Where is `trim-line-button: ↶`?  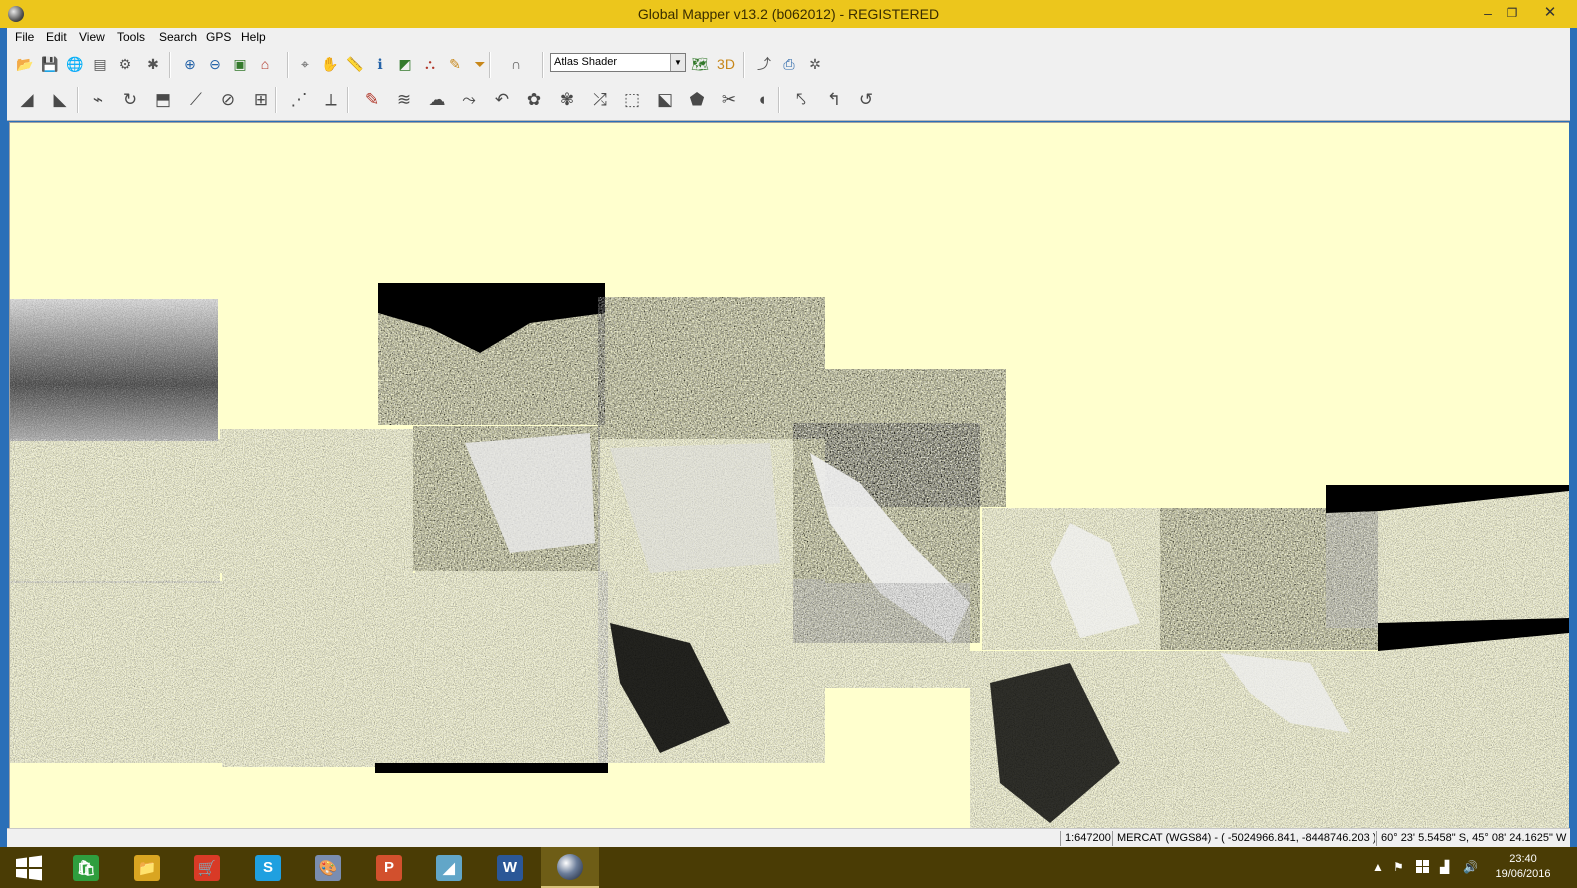 trim-line-button: ↶ is located at coordinates (502, 99).